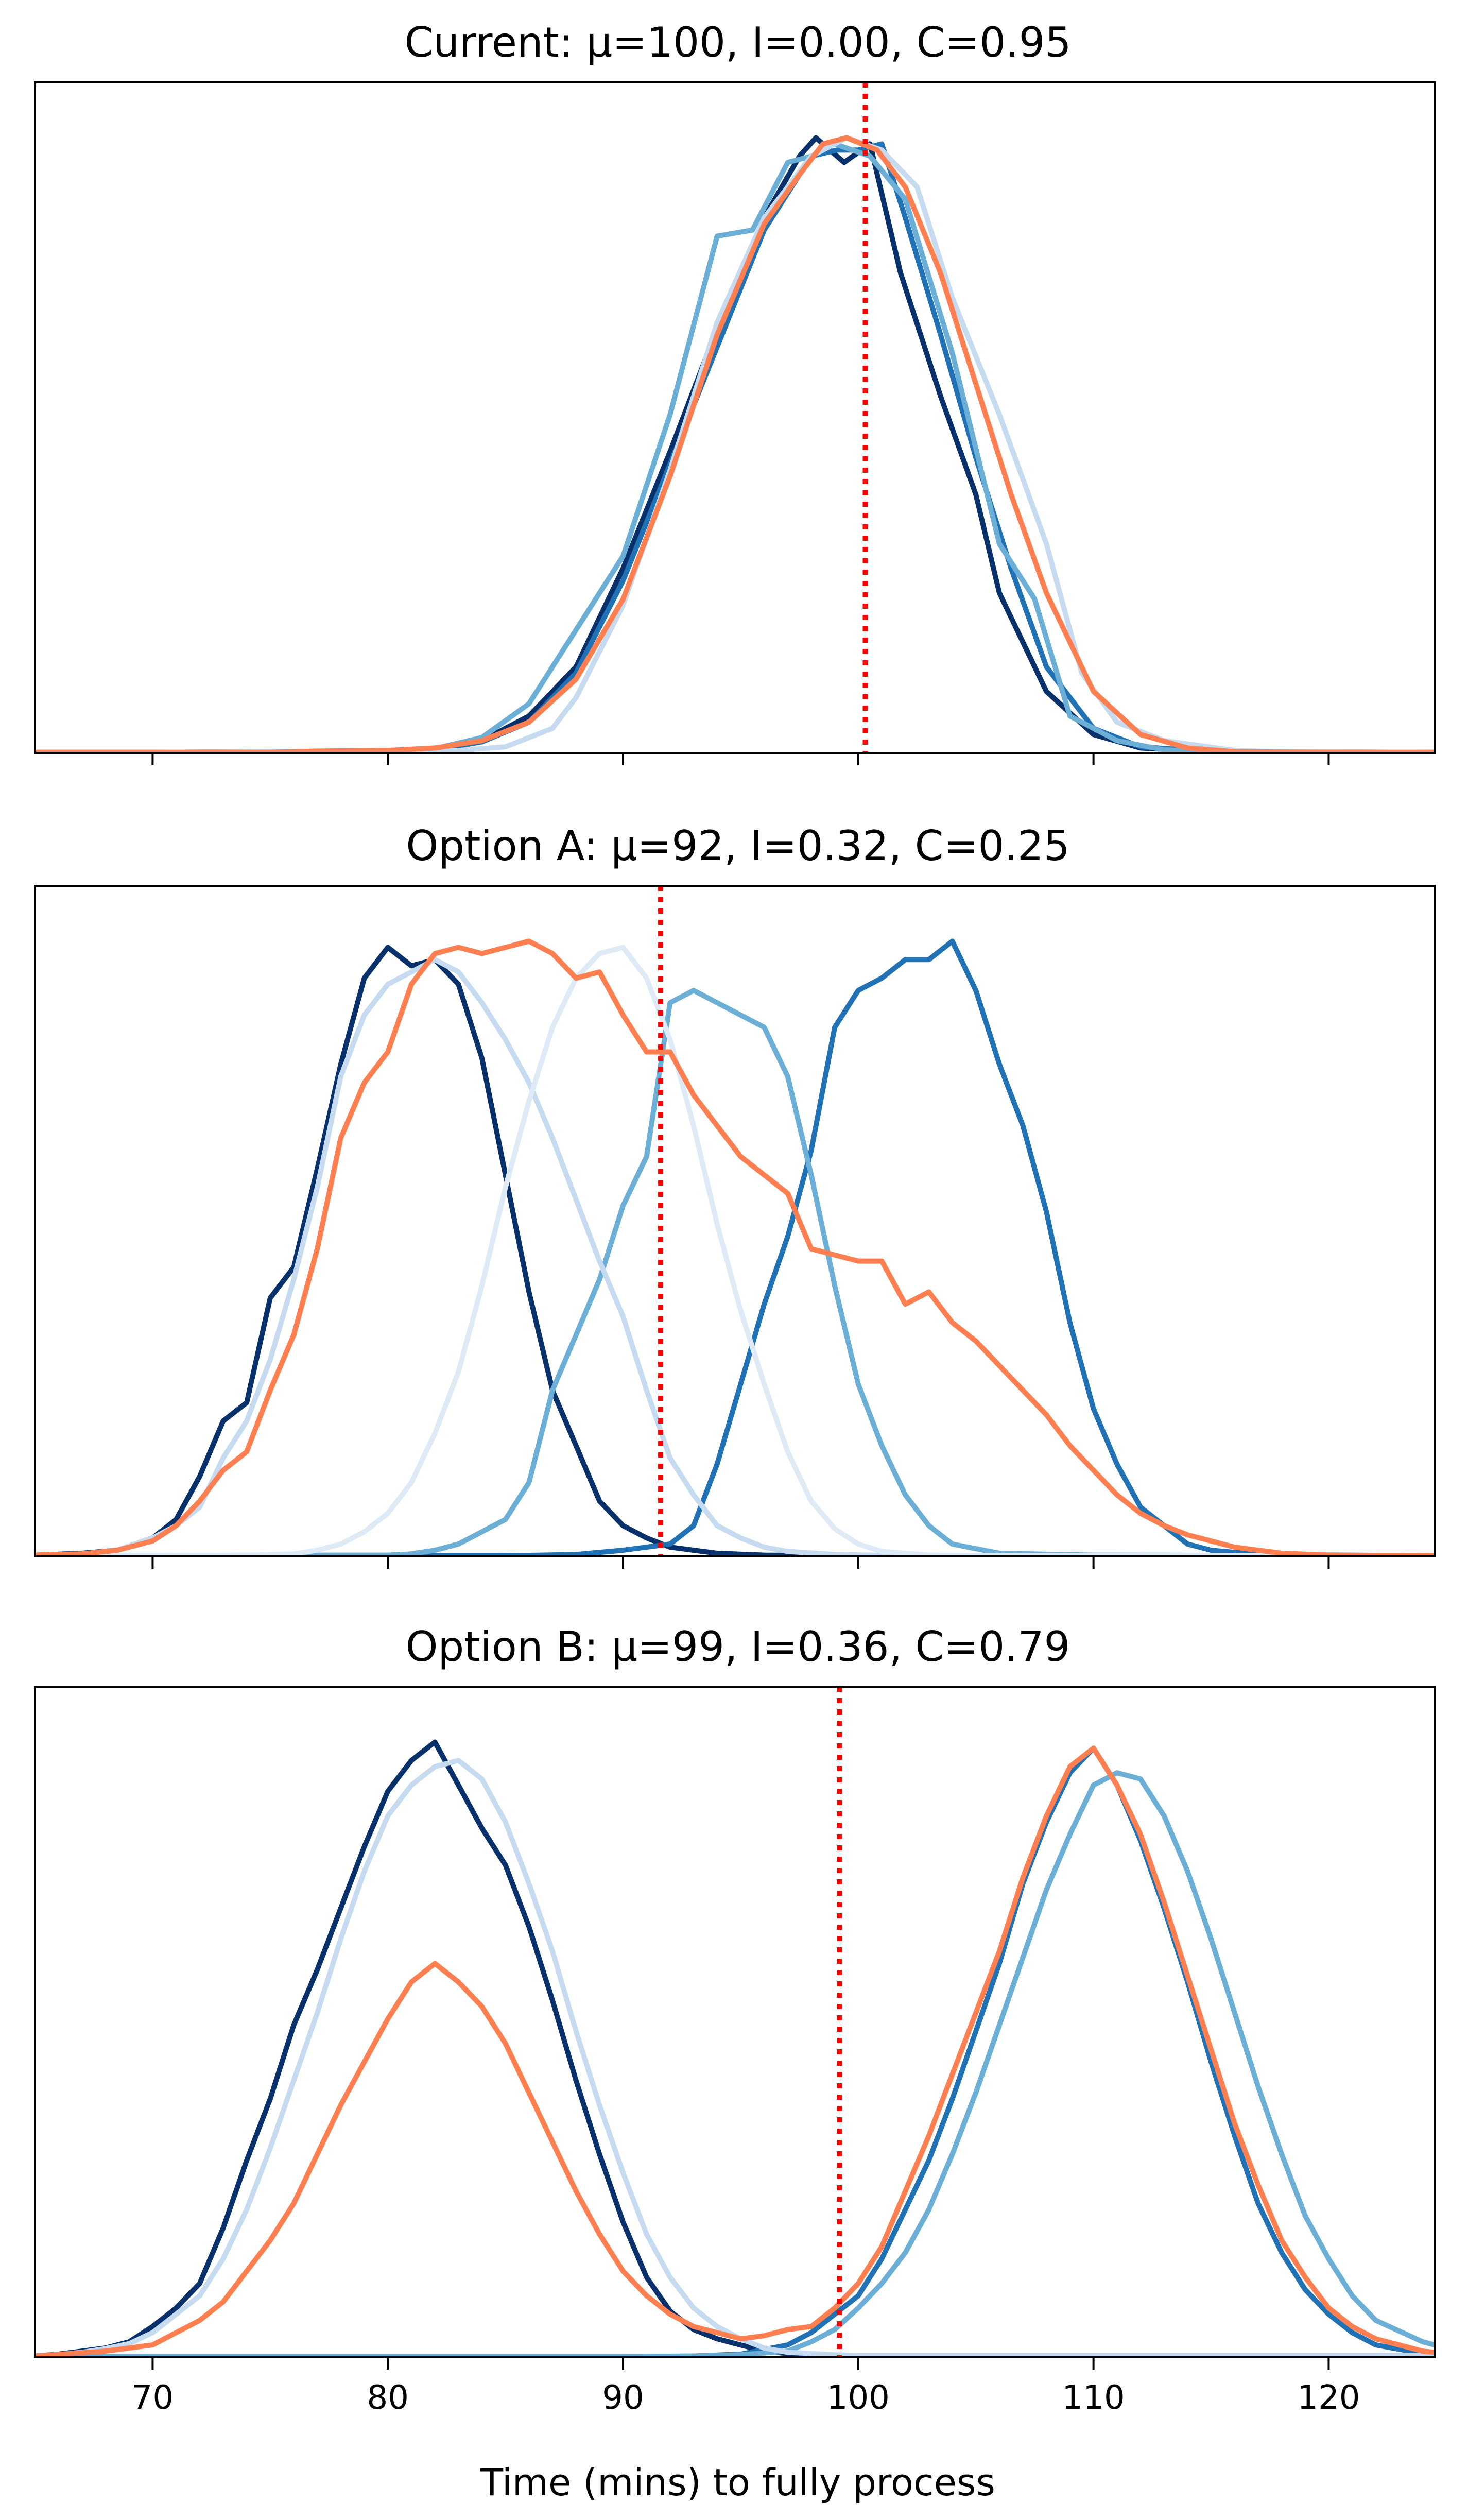 This screenshot has width=1468, height=2520. I want to click on x-tick-label: 120, so click(1328, 2398).